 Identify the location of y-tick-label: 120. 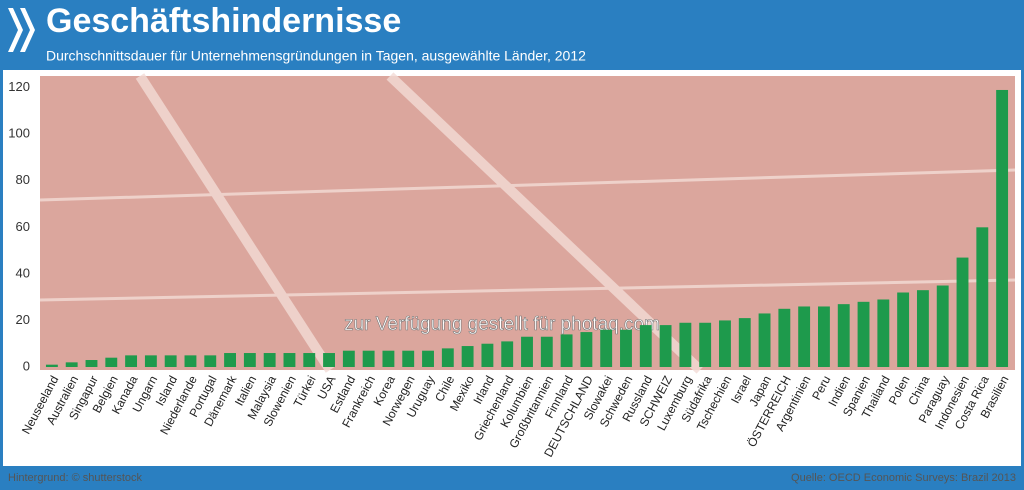
(19, 86).